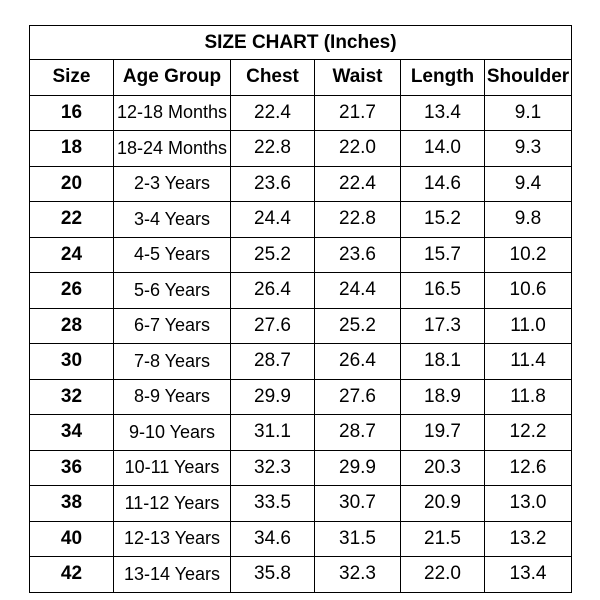  I want to click on cell-chest: 29.9, so click(272, 396).